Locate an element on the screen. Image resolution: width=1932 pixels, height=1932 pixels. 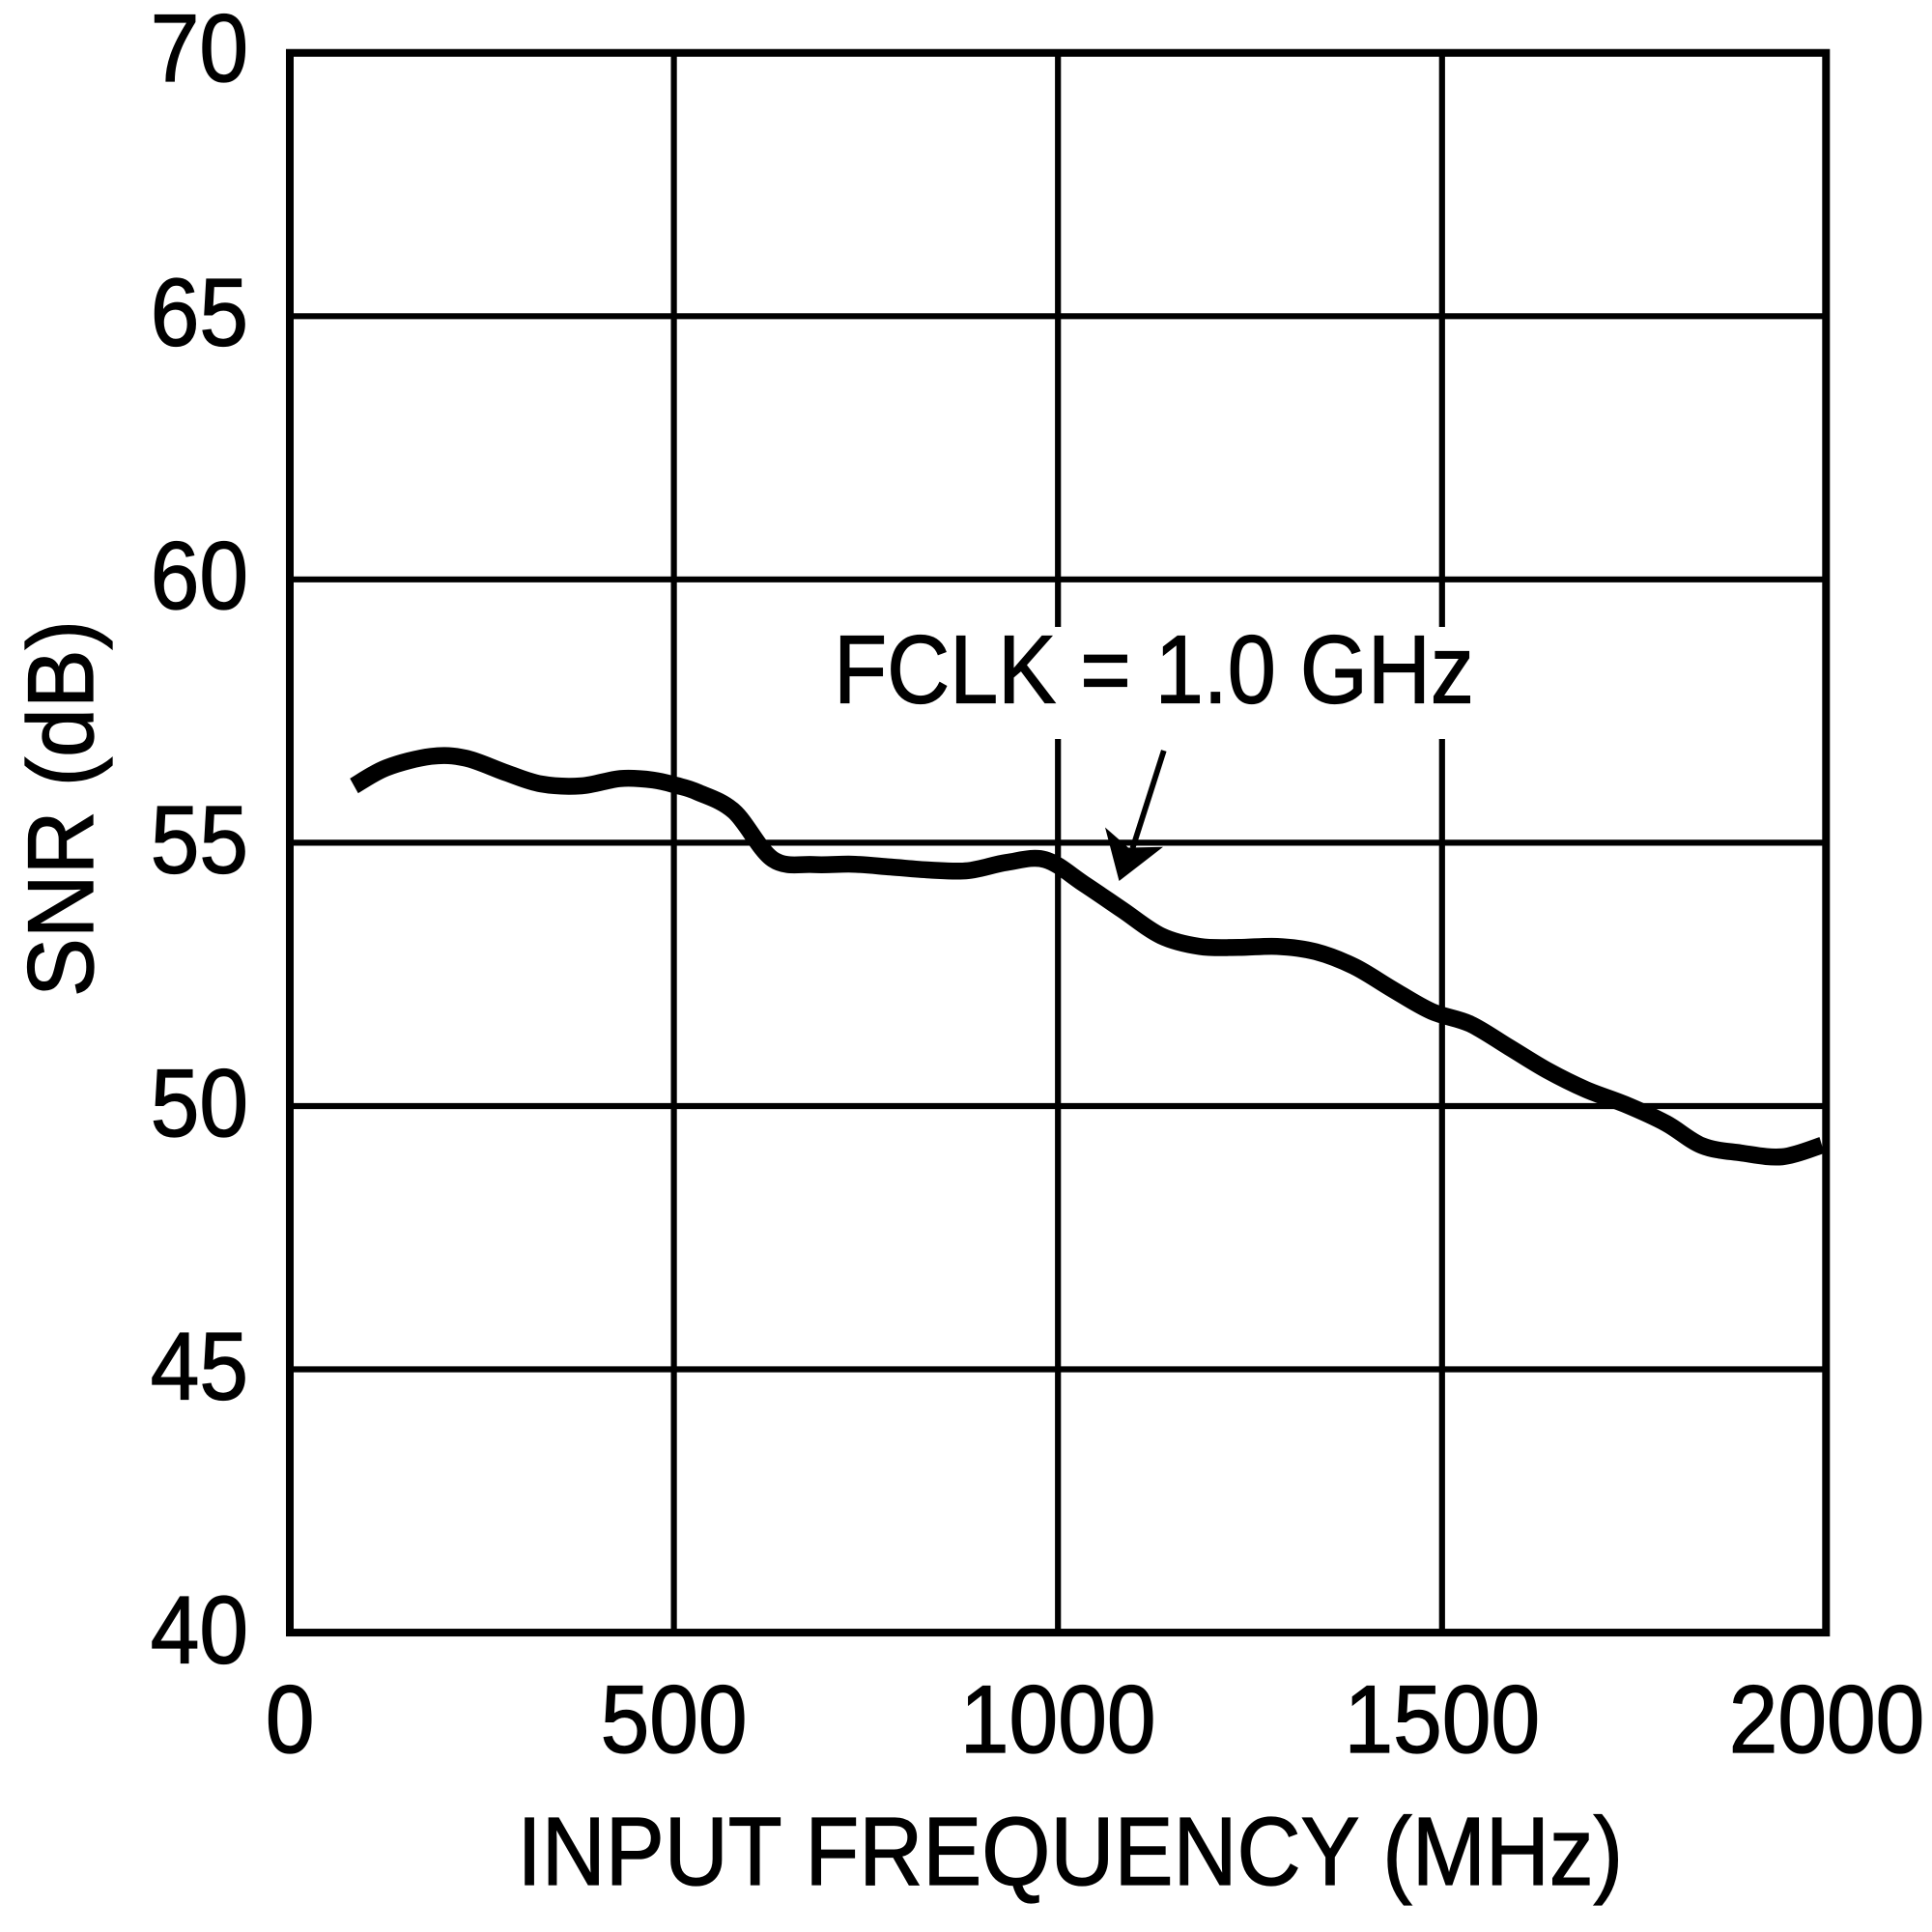
svg-text: 2000 is located at coordinates (1827, 1720).